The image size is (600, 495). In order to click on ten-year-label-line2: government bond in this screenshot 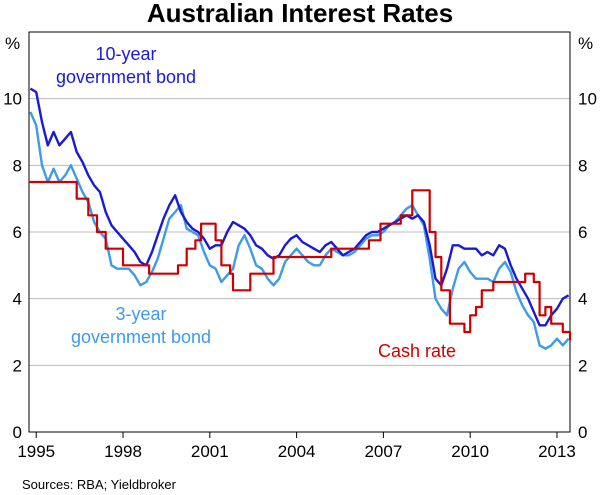, I will do `click(126, 77)`.